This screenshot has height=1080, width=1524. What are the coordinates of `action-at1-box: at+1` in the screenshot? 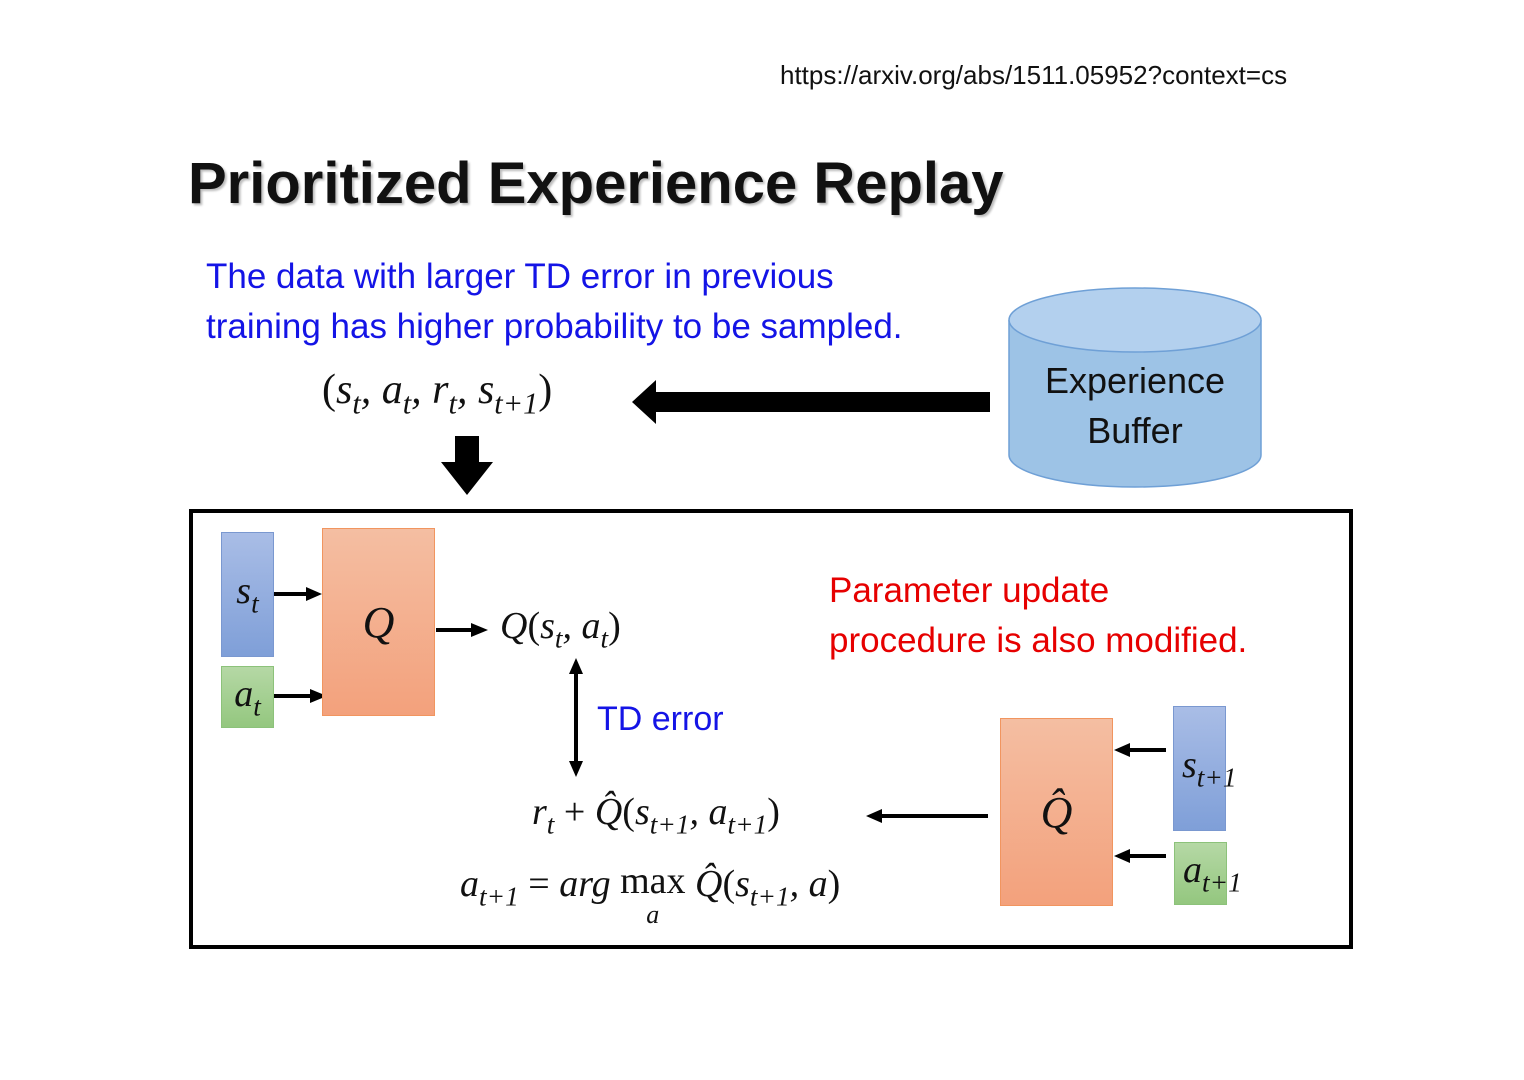 It's located at (1208, 873).